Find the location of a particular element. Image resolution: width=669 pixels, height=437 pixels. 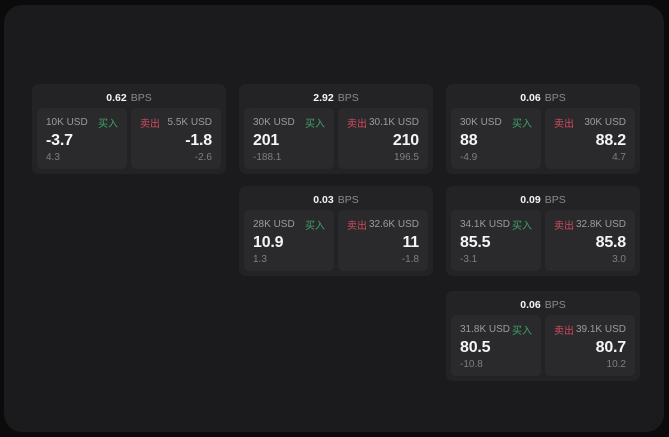

bps-value: 2.92 is located at coordinates (323, 98).